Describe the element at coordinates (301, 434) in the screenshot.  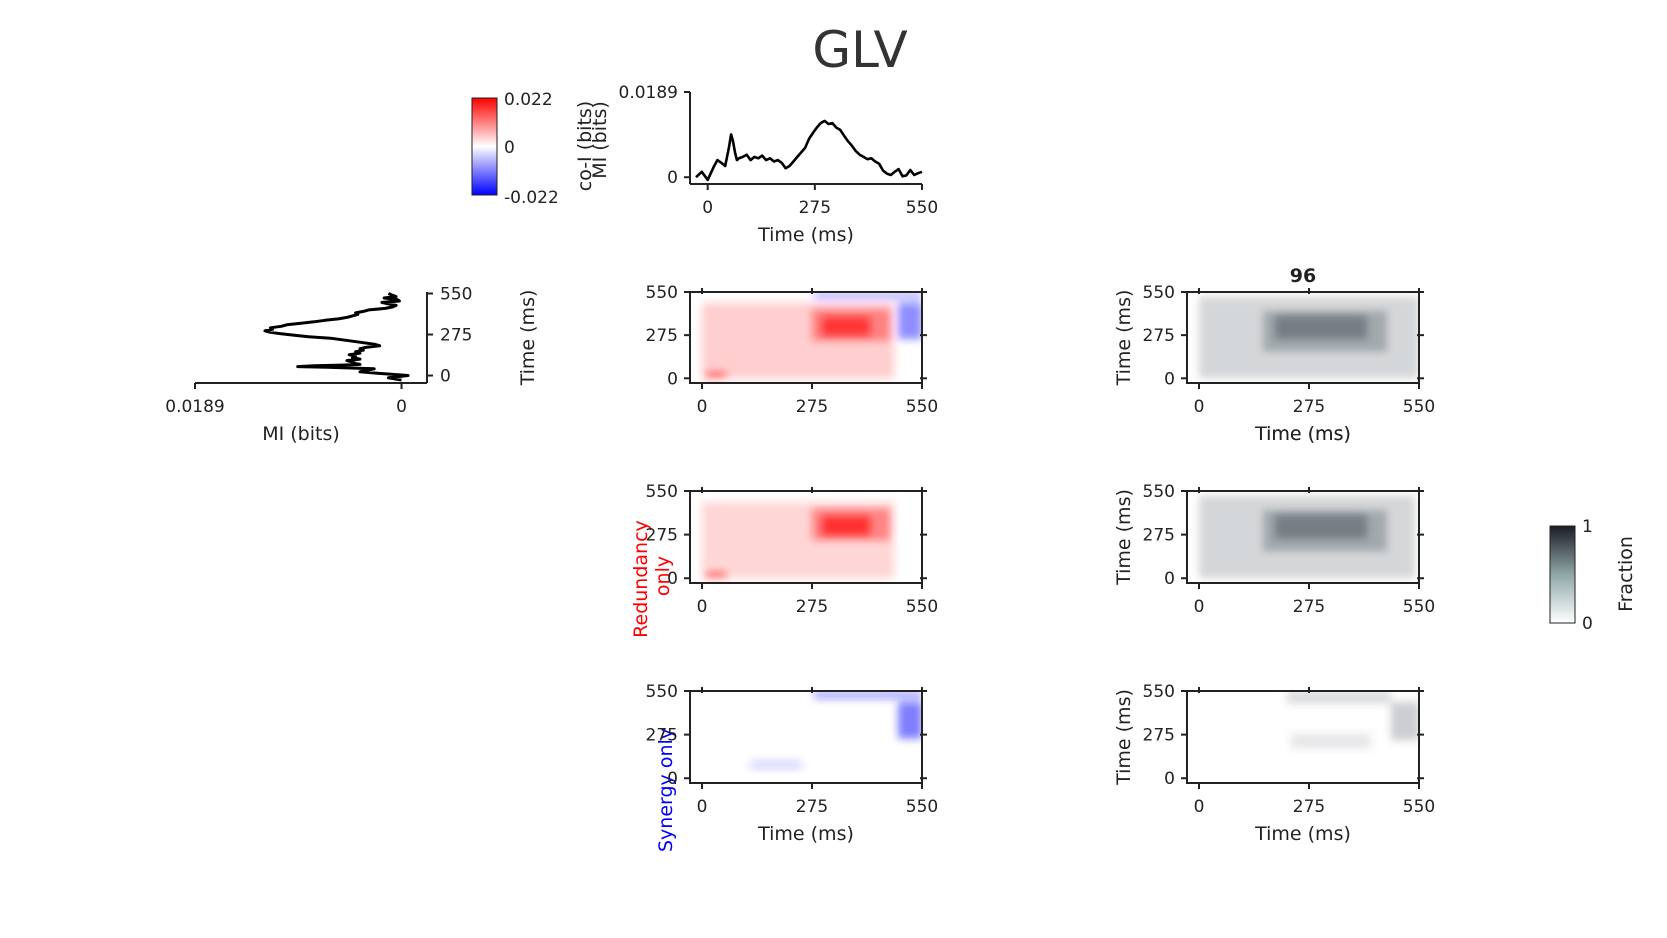
I see `x-axis-label: MI (bits)` at that location.